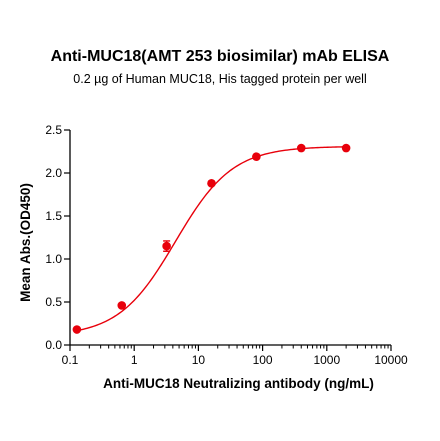 Image resolution: width=440 pixels, height=441 pixels. What do you see at coordinates (263, 360) in the screenshot?
I see `x-tick-label: 100` at bounding box center [263, 360].